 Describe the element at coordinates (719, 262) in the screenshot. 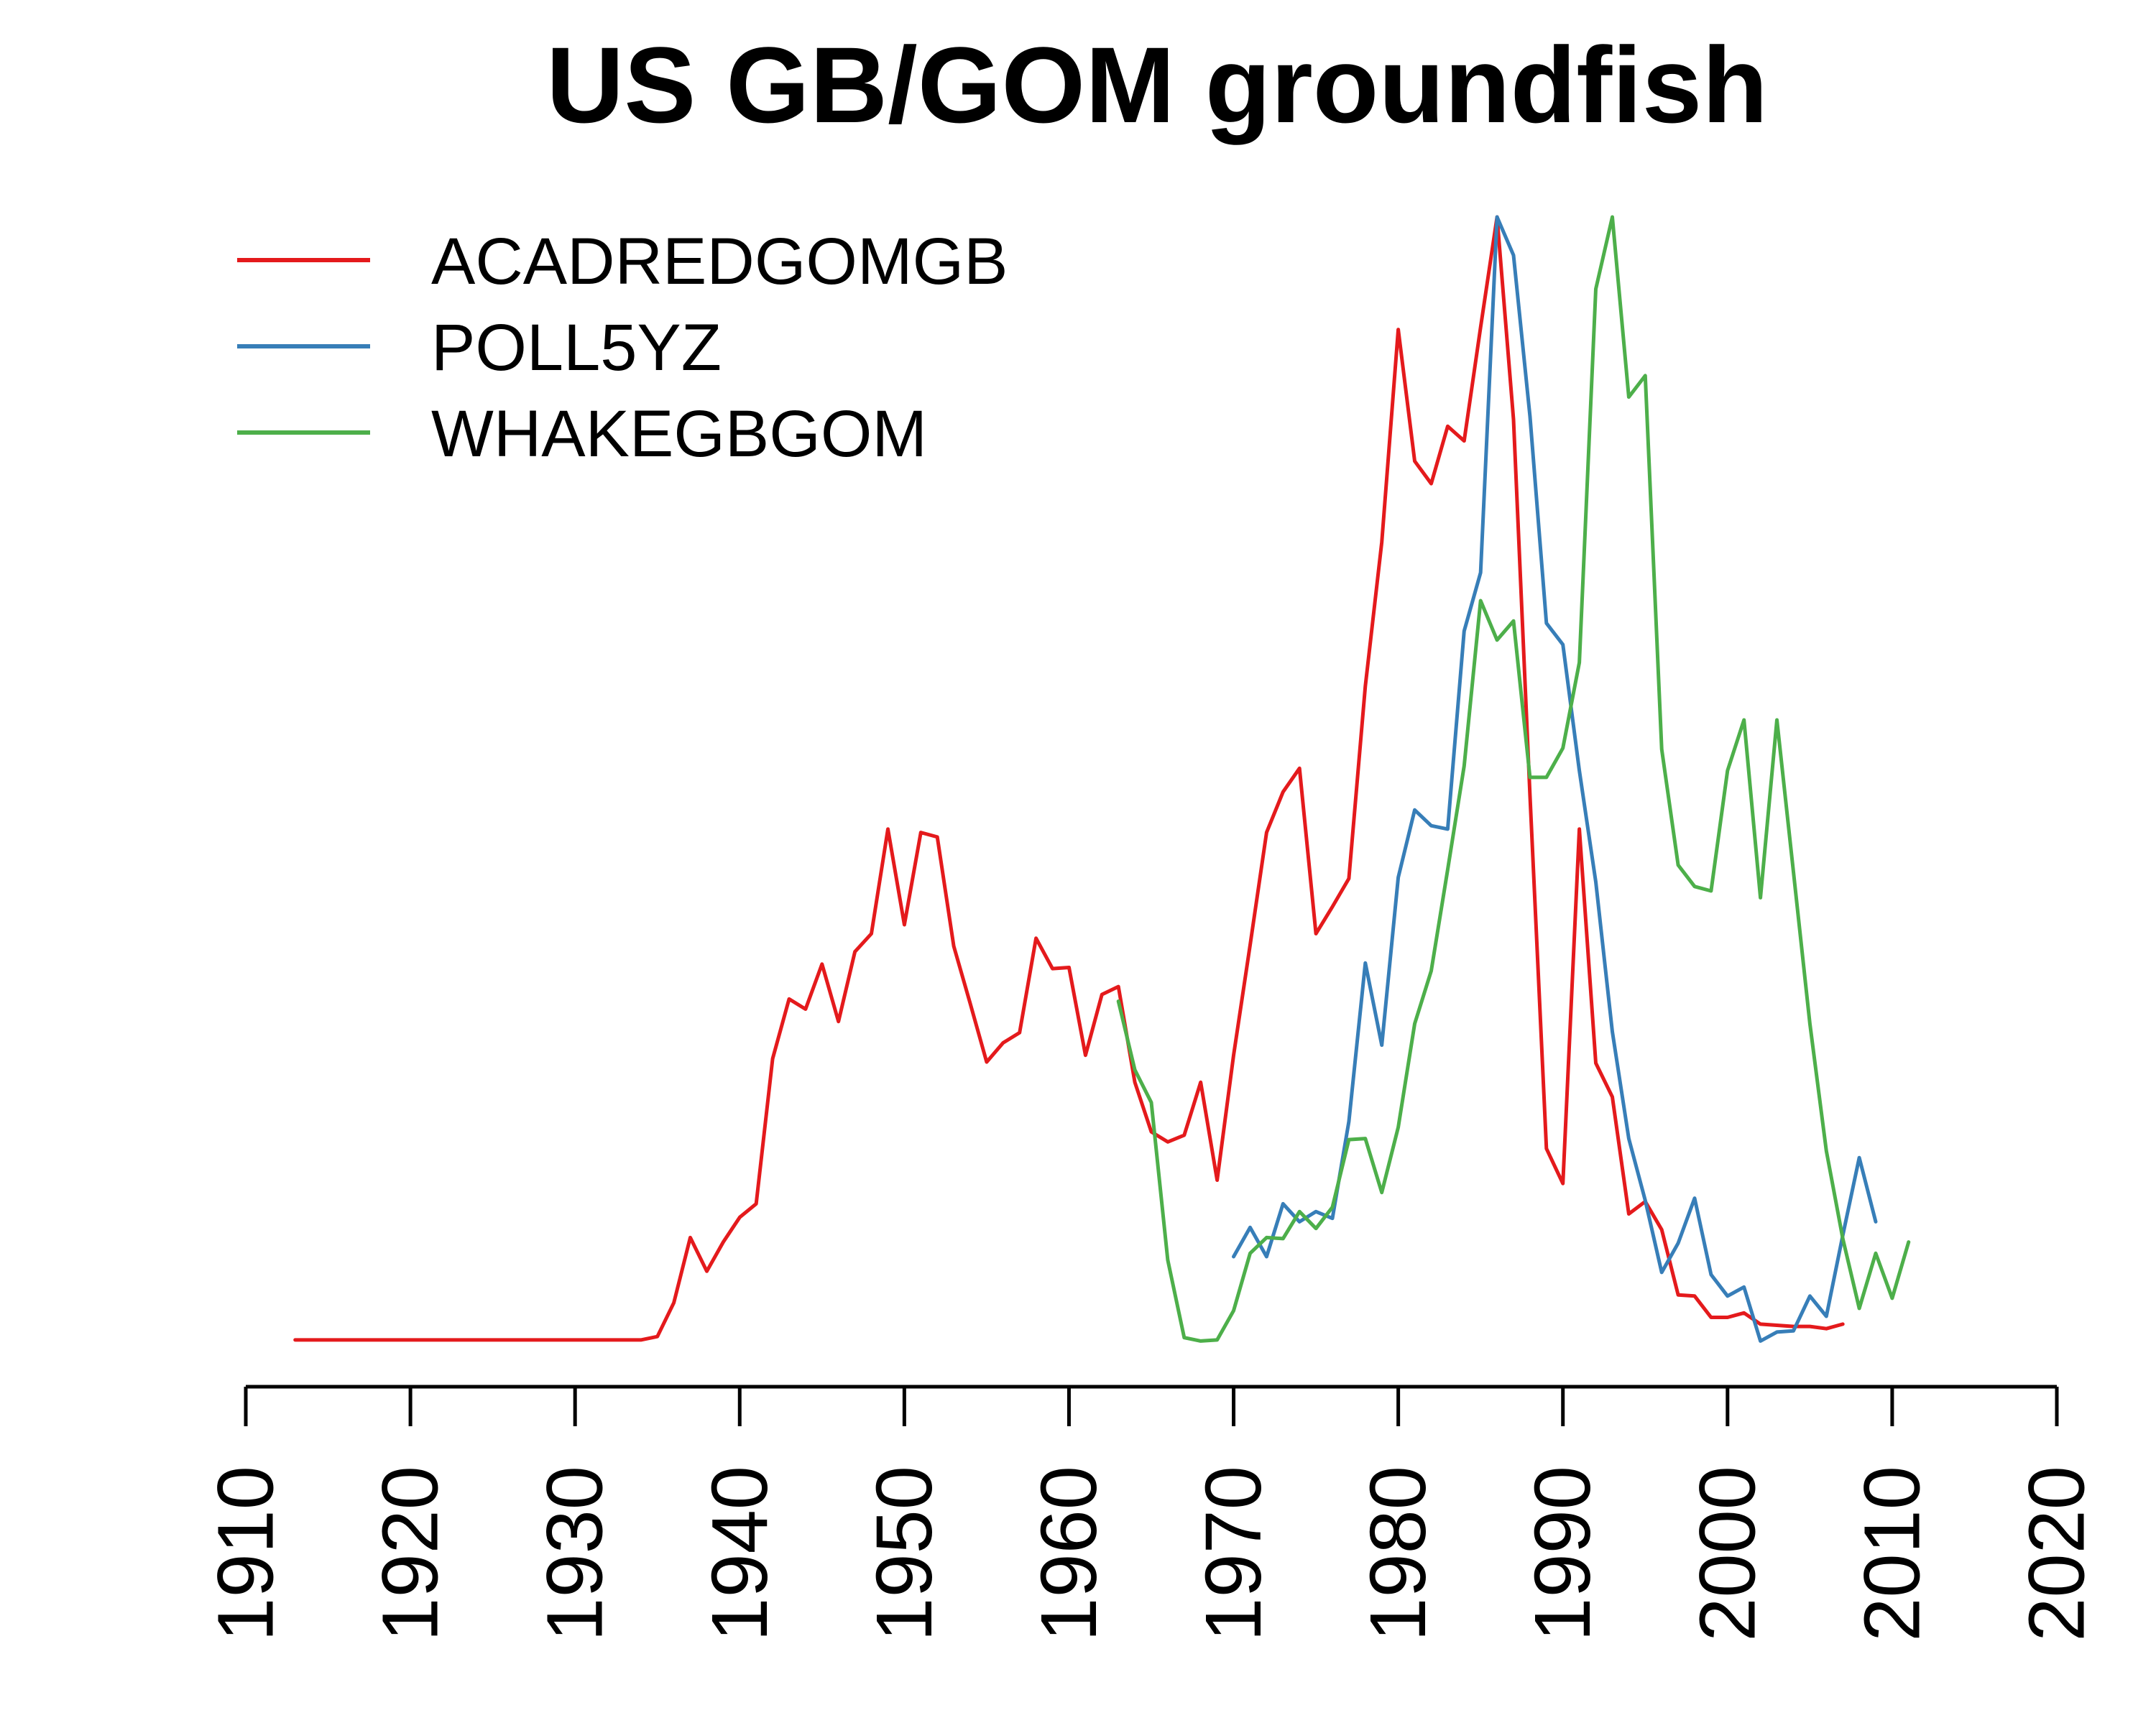

I see `legend-label-acadredgomgb: ACADREDGOMGB` at that location.